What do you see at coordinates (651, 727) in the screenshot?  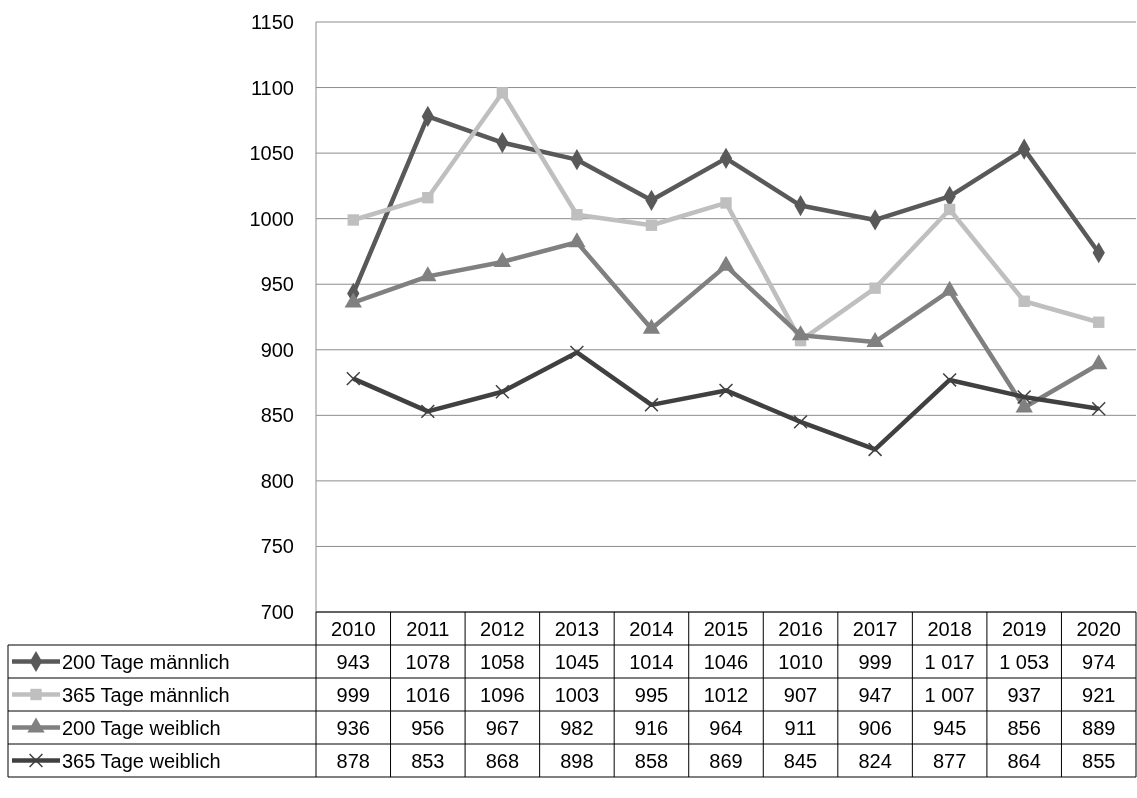 I see `data-label: 916` at bounding box center [651, 727].